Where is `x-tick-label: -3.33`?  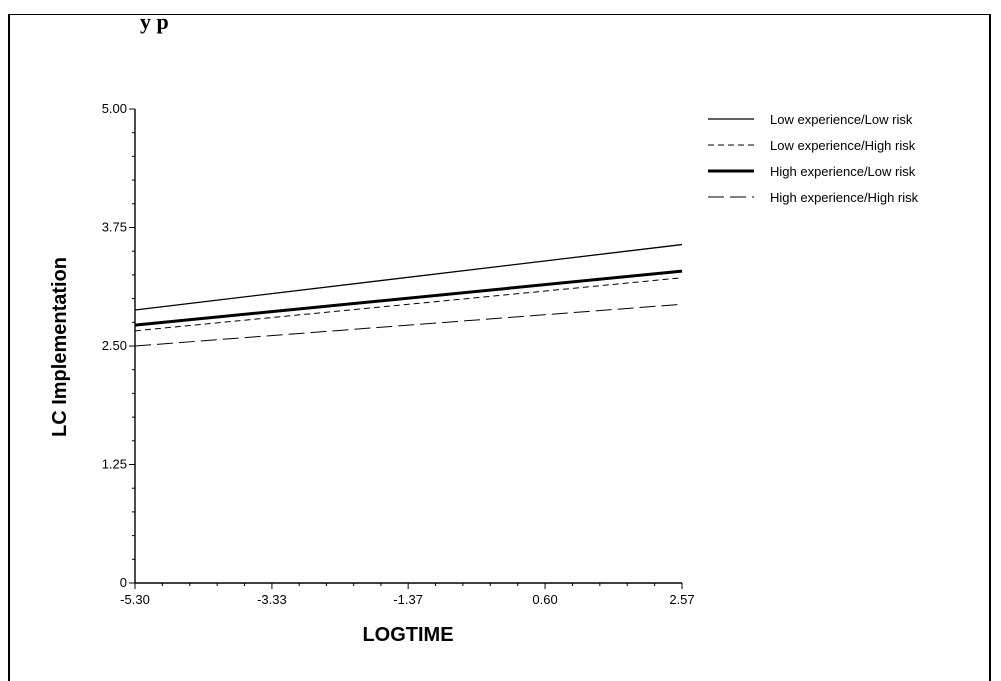 x-tick-label: -3.33 is located at coordinates (272, 599).